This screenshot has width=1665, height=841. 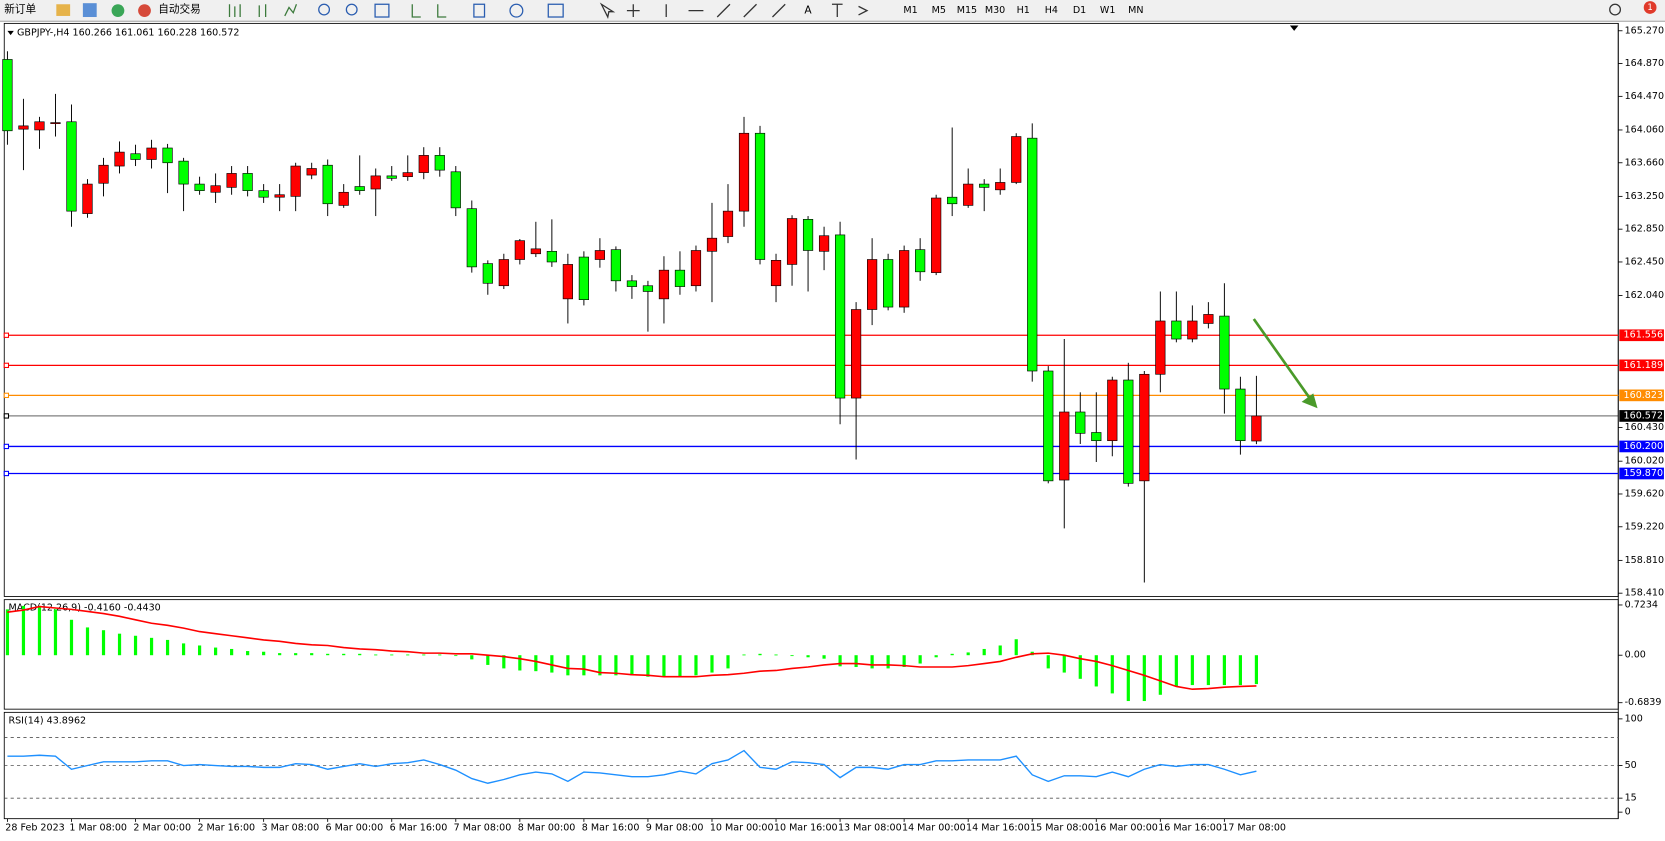 I want to click on trend-arrow, so click(x=1285, y=363).